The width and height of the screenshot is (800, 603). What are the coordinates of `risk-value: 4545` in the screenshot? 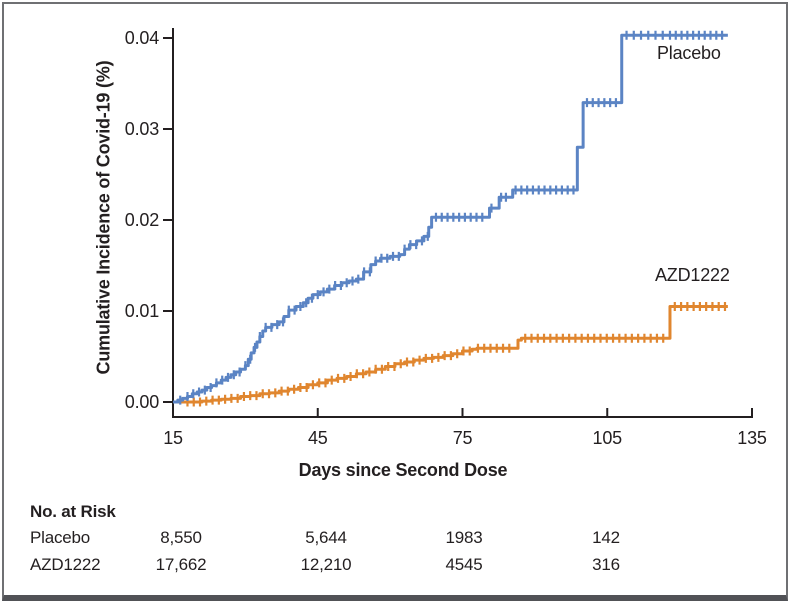 It's located at (464, 564).